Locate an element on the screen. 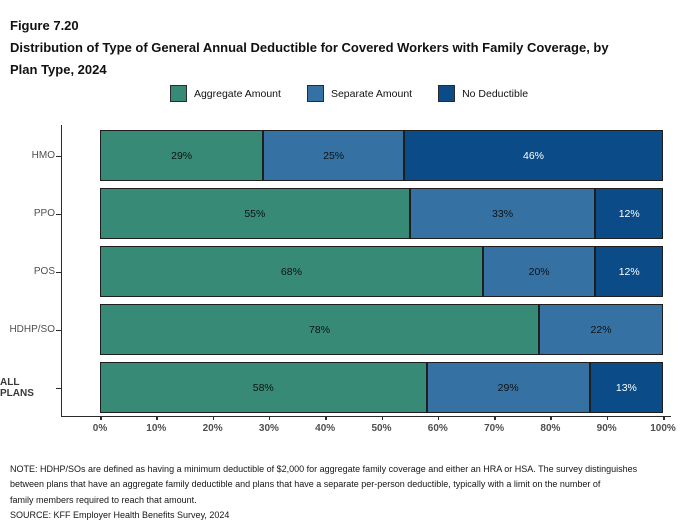 This screenshot has height=525, width=698. bar-segment: 68% is located at coordinates (291, 271).